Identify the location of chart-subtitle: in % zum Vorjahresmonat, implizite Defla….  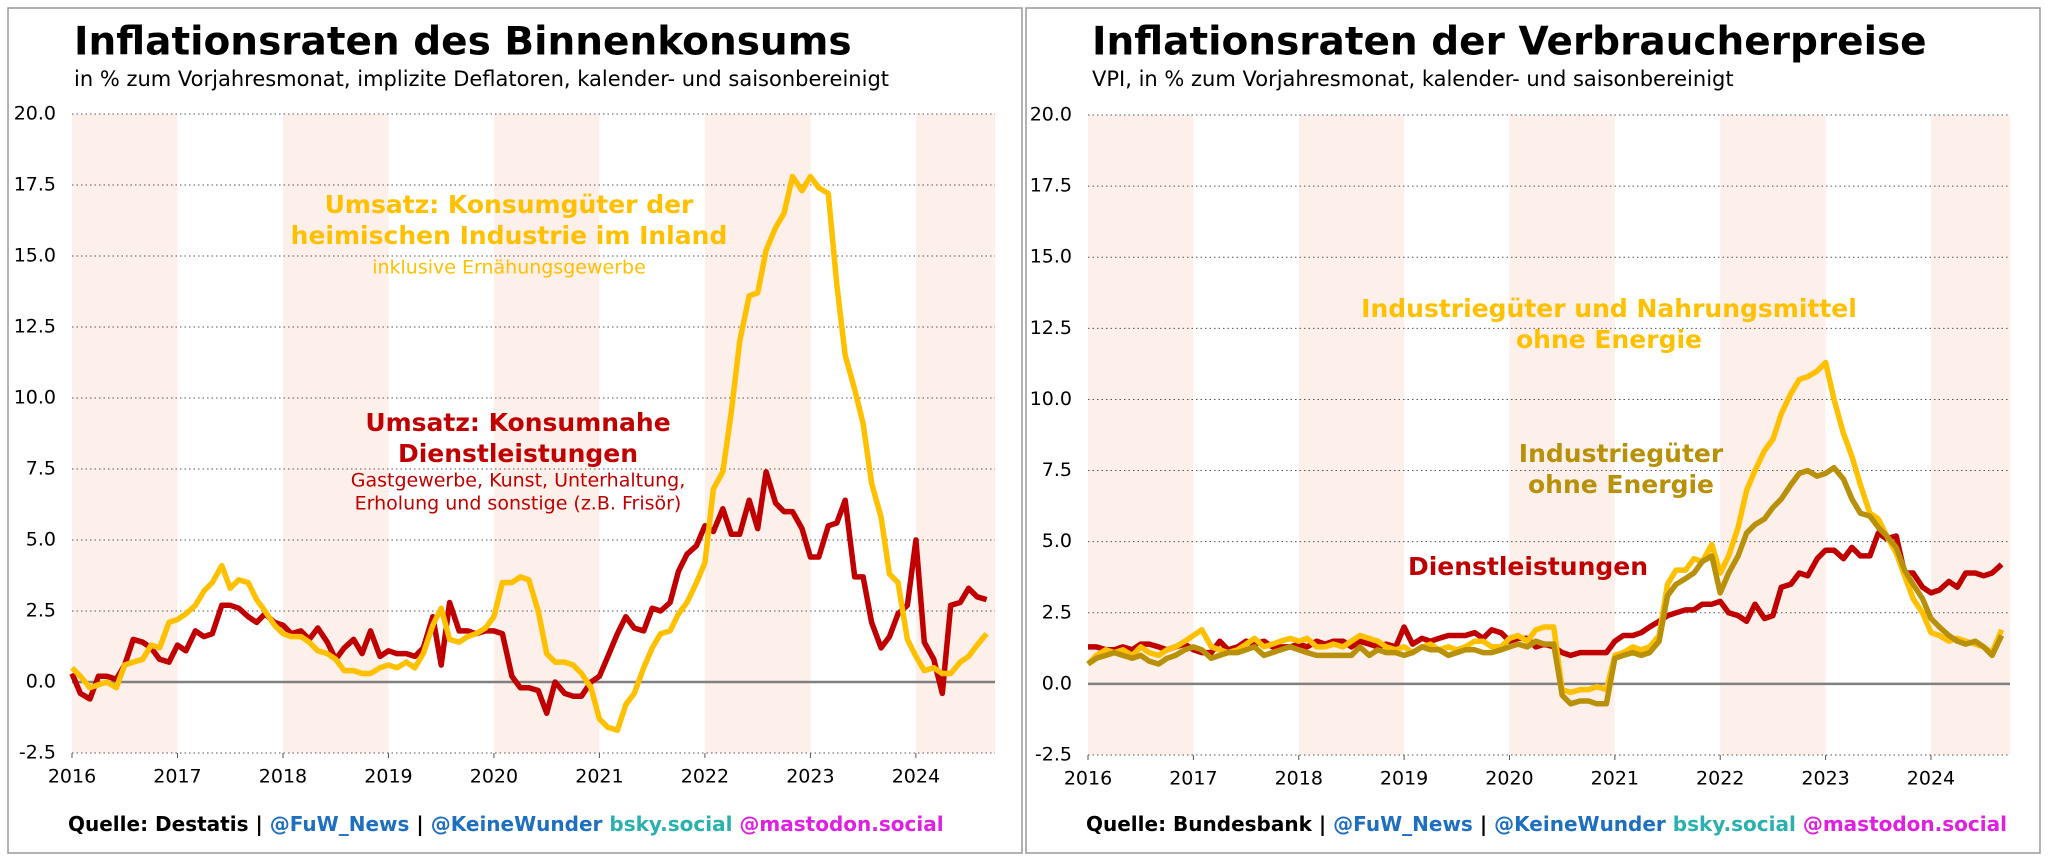
(481, 79).